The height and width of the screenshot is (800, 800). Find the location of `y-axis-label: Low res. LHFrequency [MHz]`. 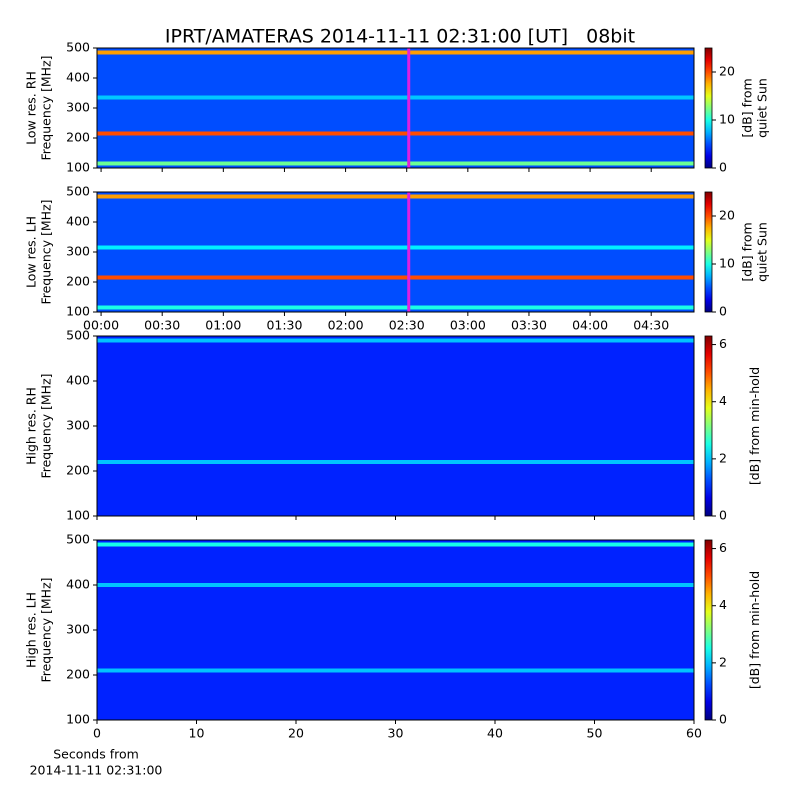

y-axis-label: Low res. LHFrequency [MHz] is located at coordinates (38, 251).